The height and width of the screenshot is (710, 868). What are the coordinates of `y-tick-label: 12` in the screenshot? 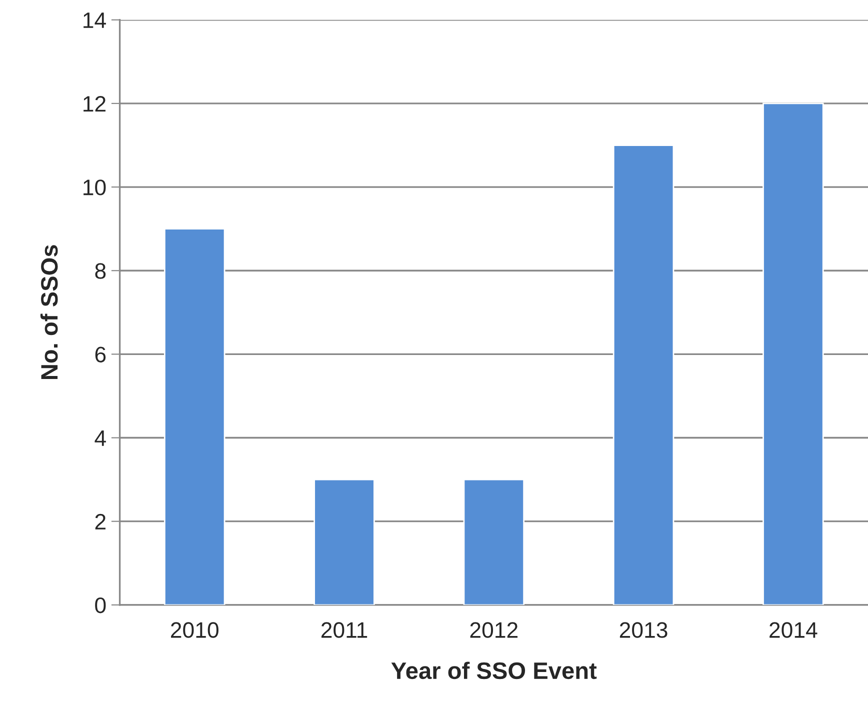 It's located at (95, 104).